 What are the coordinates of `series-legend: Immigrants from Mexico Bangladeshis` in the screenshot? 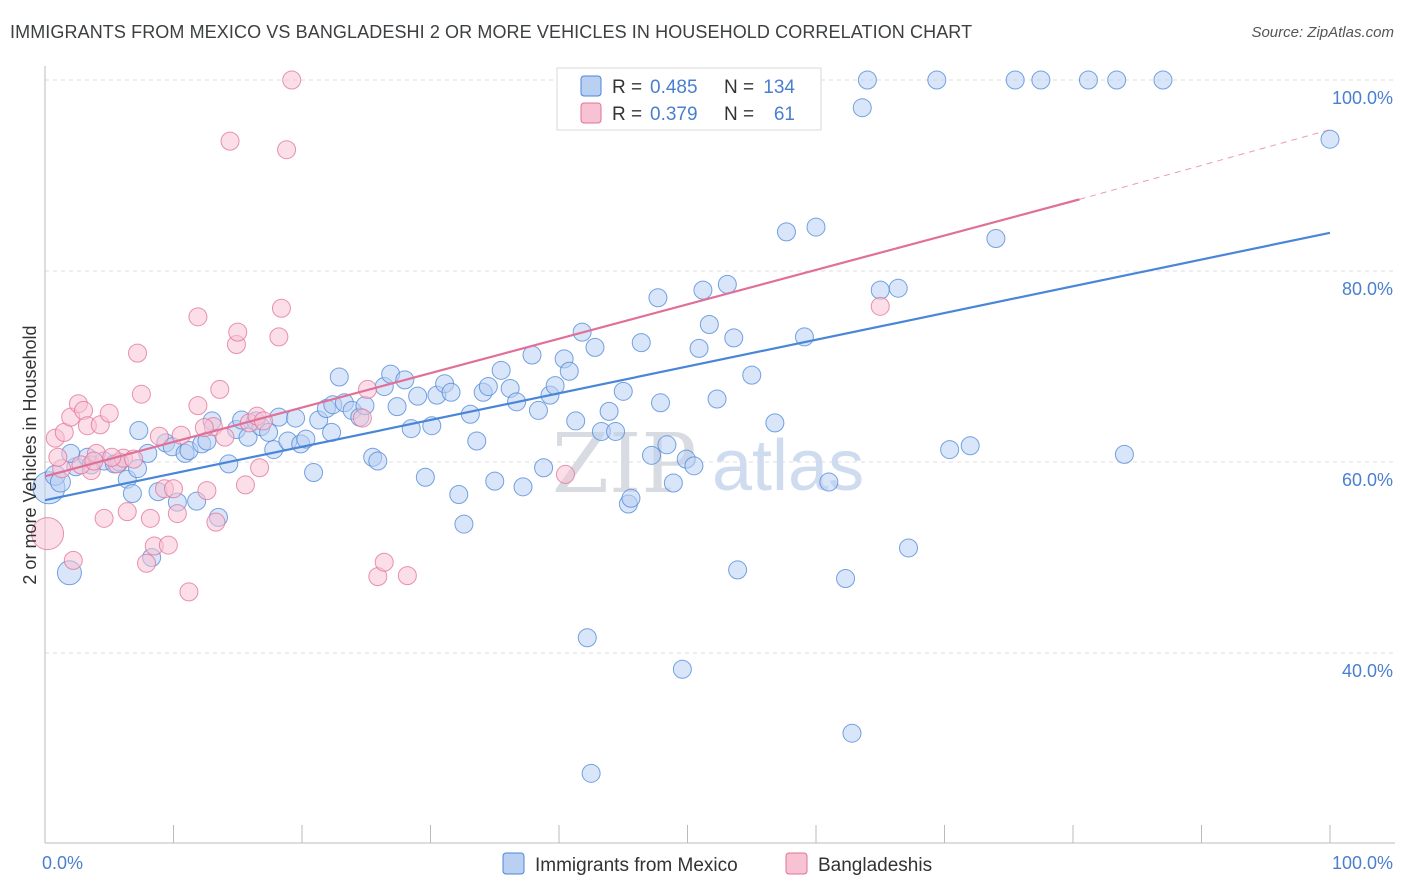 It's located at (717, 864).